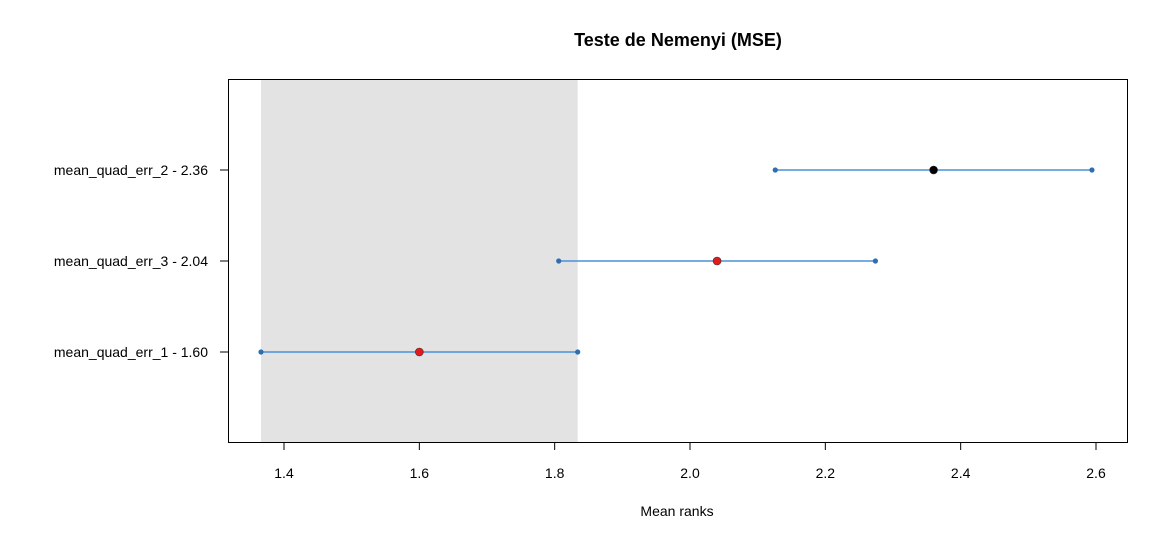  I want to click on x-tick-label: 1.8, so click(555, 473).